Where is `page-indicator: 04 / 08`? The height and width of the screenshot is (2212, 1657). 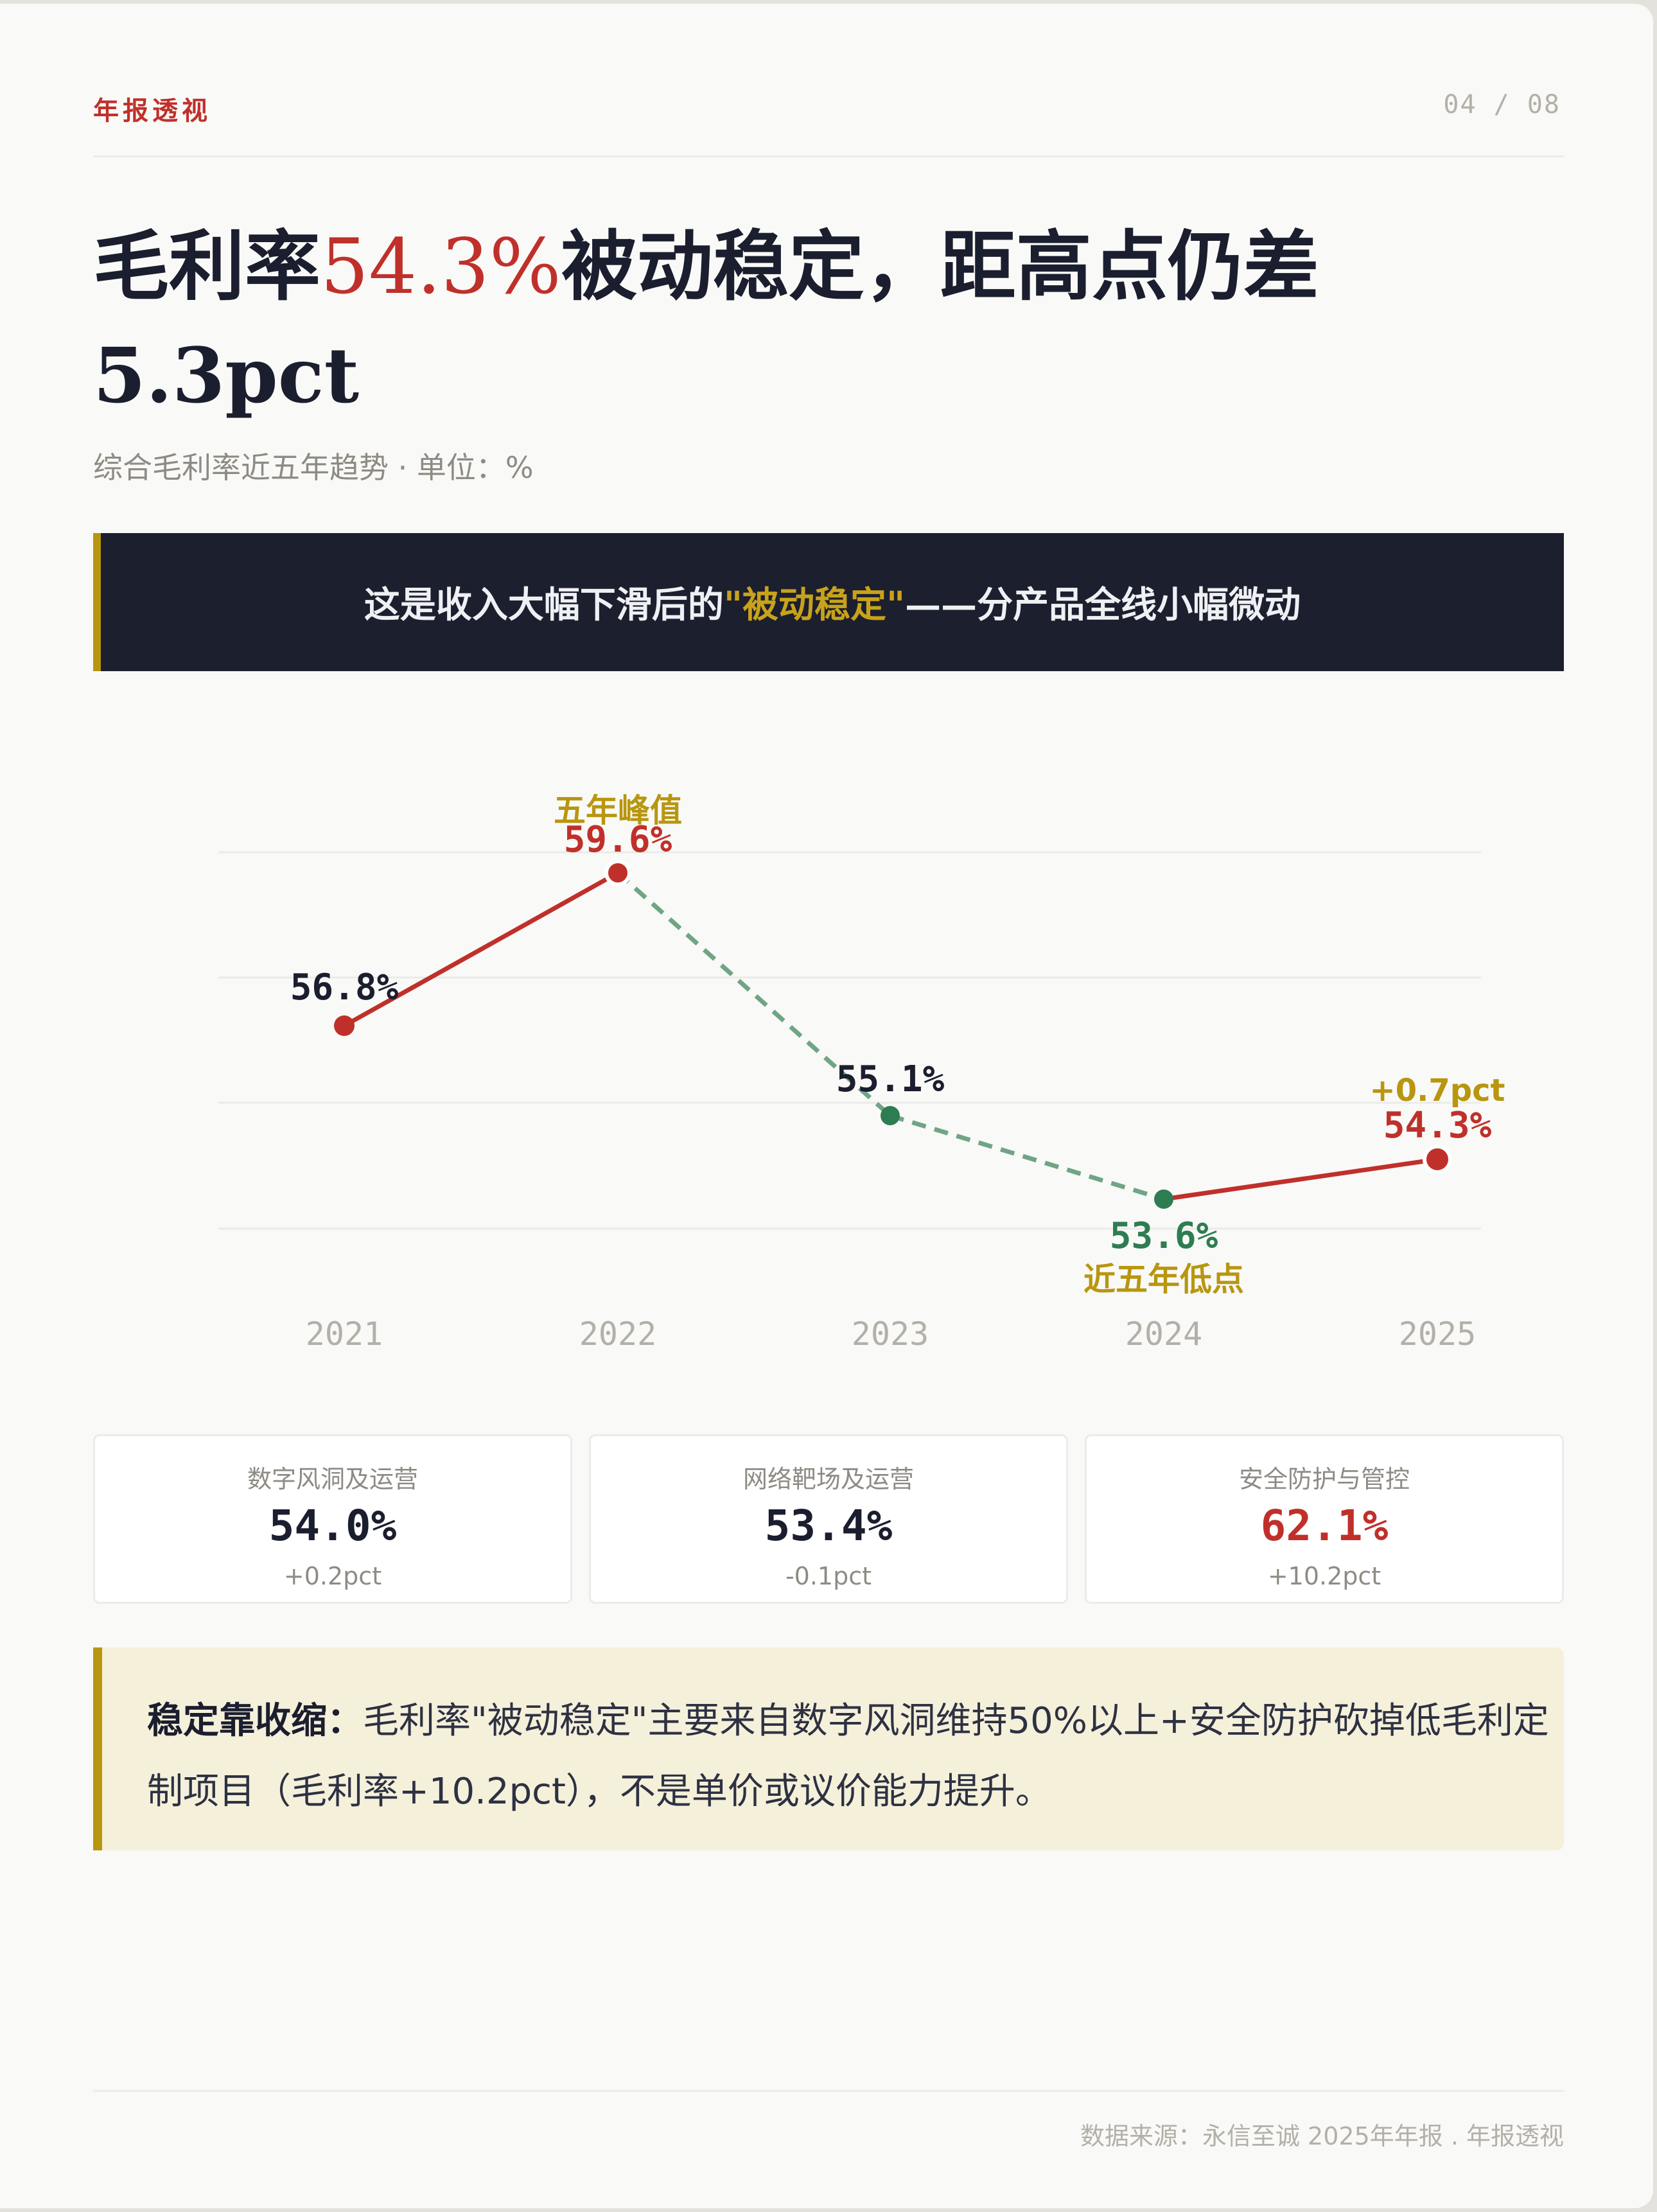
page-indicator: 04 / 08 is located at coordinates (1502, 105).